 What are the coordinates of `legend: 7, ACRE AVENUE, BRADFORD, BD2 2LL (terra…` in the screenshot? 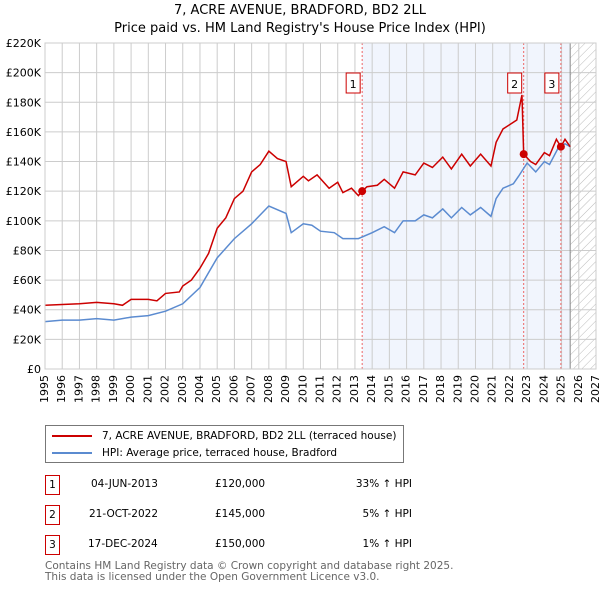 It's located at (224, 444).